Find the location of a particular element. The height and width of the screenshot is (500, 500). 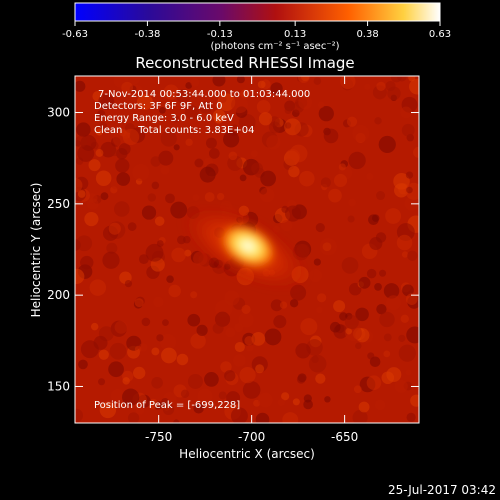

y-tick-label: 200 is located at coordinates (58, 295).